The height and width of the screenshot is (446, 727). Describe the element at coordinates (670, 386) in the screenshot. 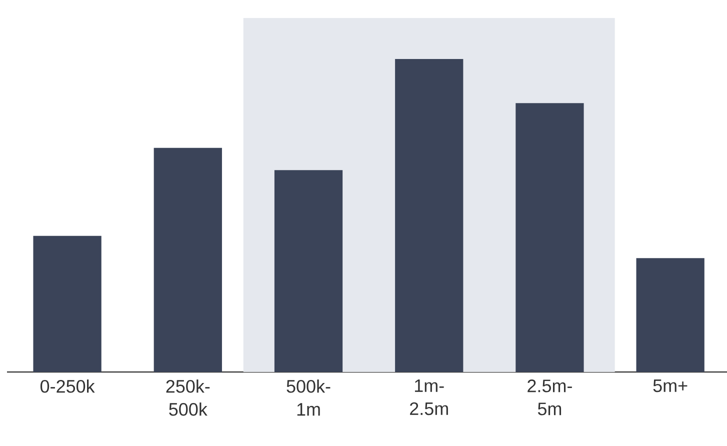

I see `x-tick-label: 5m+` at that location.